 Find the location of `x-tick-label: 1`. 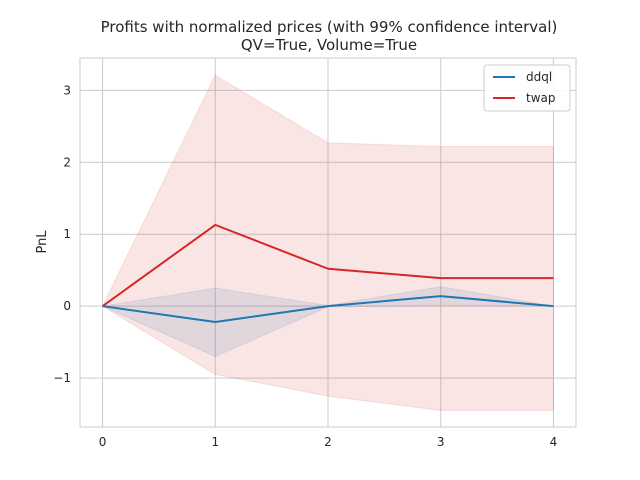

x-tick-label: 1 is located at coordinates (215, 442).